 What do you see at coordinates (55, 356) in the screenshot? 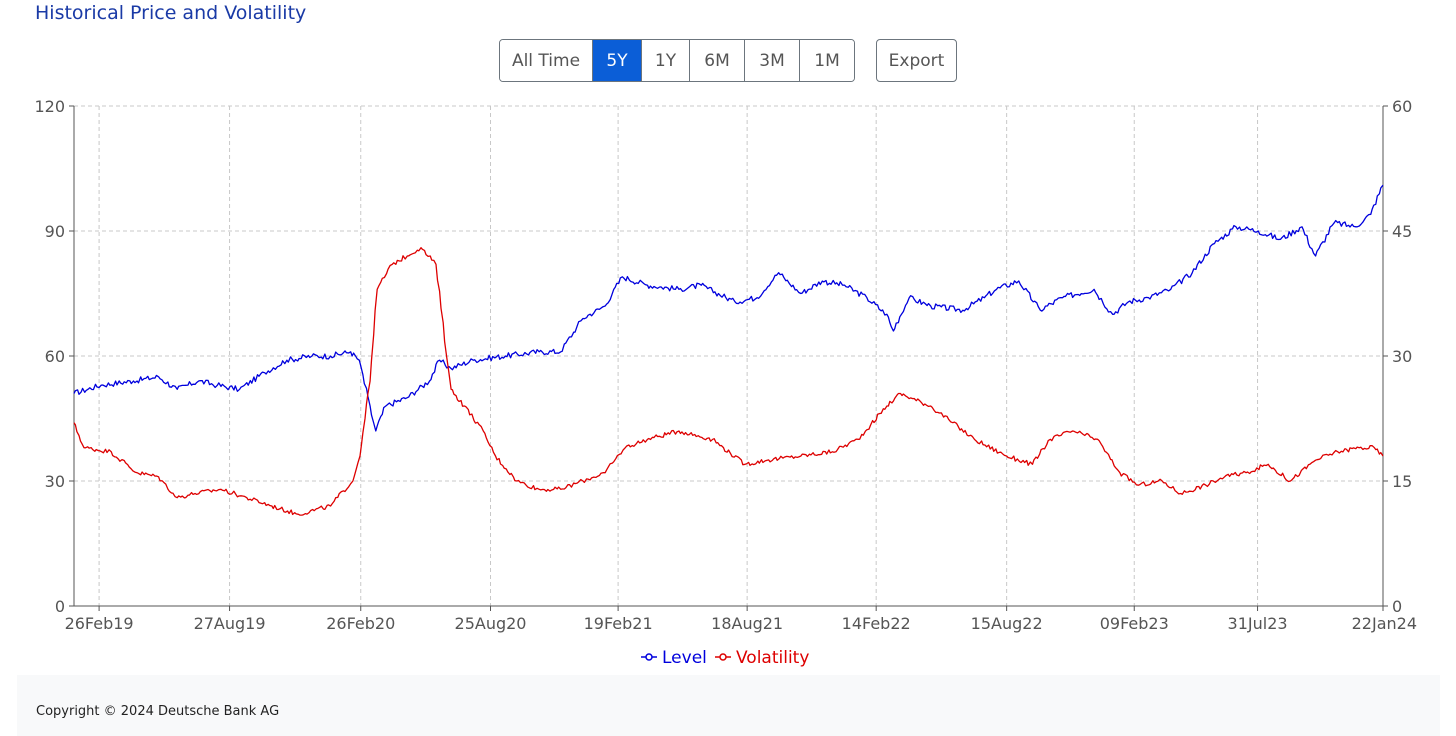
I see `y-left-tick-label: 60` at bounding box center [55, 356].